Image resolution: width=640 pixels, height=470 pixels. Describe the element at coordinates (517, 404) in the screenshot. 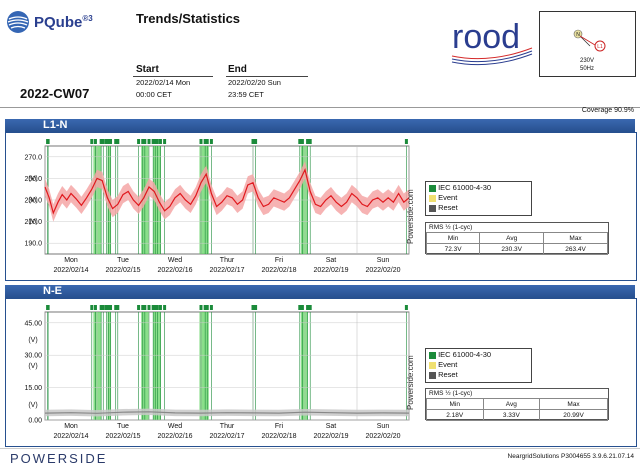

I see `stats-ne: RMS ½ (1-cyc) Min Avg Max 2.18V 3.33V 20.99V` at that location.